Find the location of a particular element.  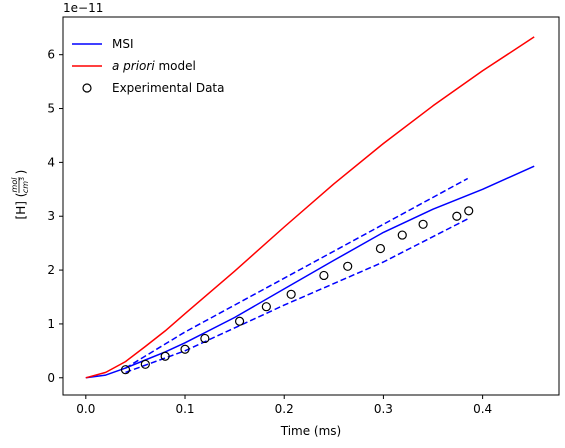

x-tick-label: 0.0 is located at coordinates (85, 409).